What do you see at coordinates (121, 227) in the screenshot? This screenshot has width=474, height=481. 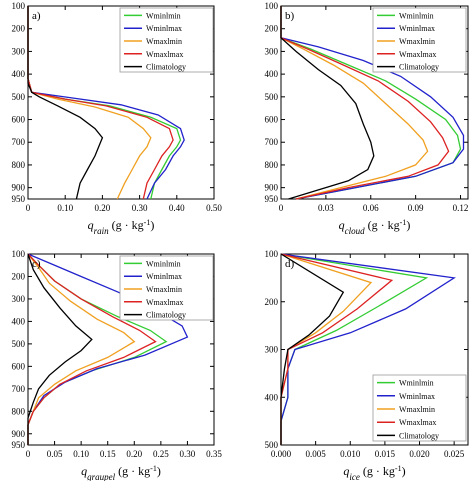 I see `x-axis-label: qrain (g · kg-1)` at bounding box center [121, 227].